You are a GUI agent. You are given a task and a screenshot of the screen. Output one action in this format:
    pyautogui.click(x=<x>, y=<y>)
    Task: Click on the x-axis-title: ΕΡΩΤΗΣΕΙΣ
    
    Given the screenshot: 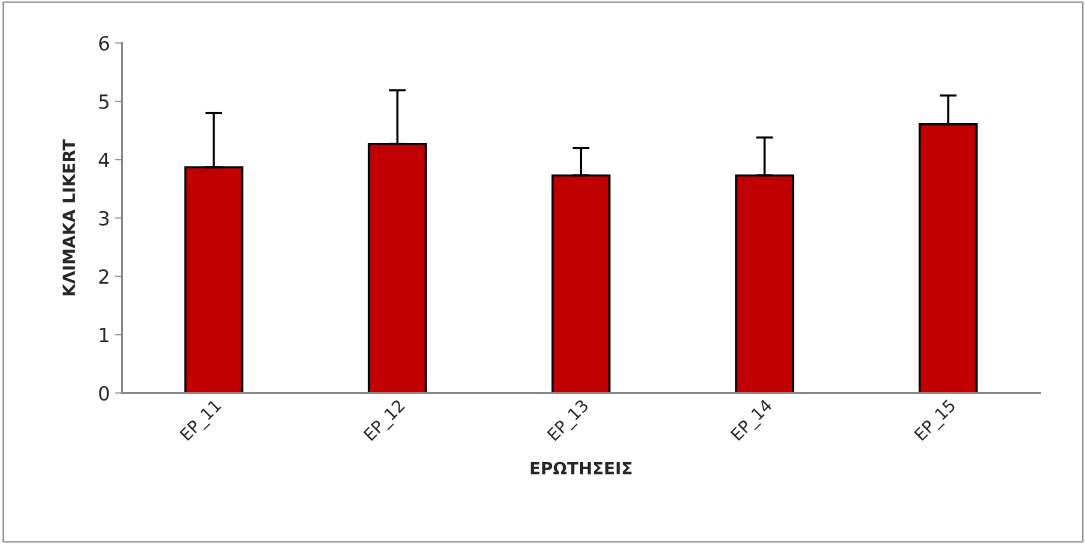 What is the action you would take?
    pyautogui.click(x=581, y=468)
    